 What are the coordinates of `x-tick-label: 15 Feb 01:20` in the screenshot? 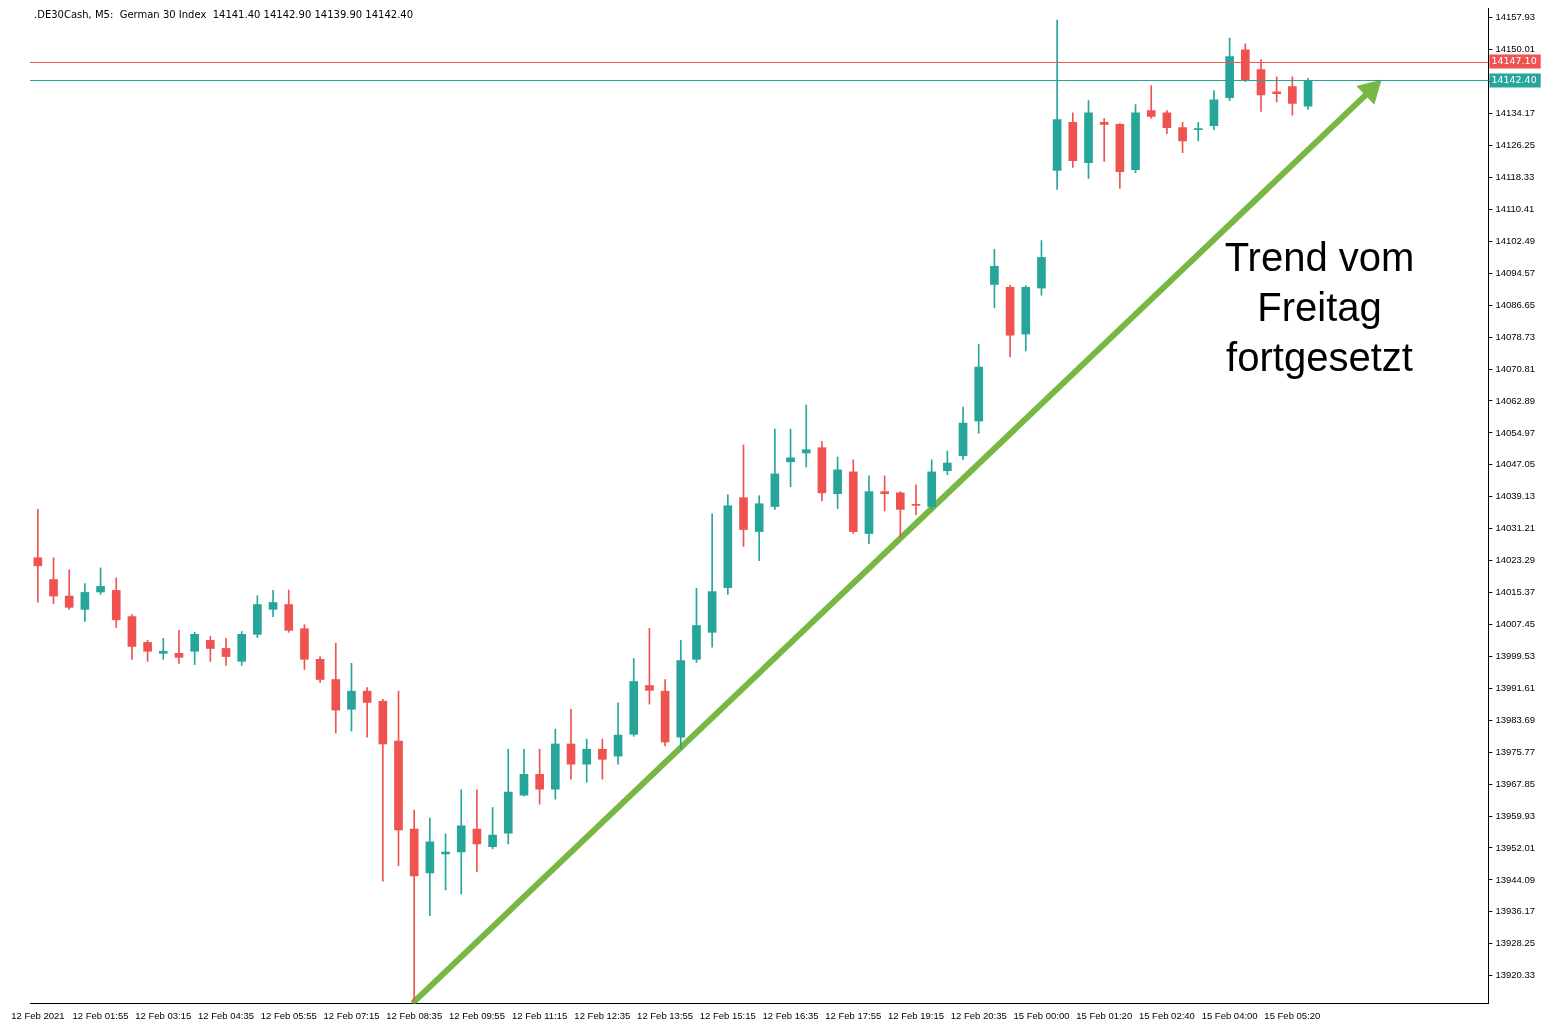 It's located at (1104, 1015).